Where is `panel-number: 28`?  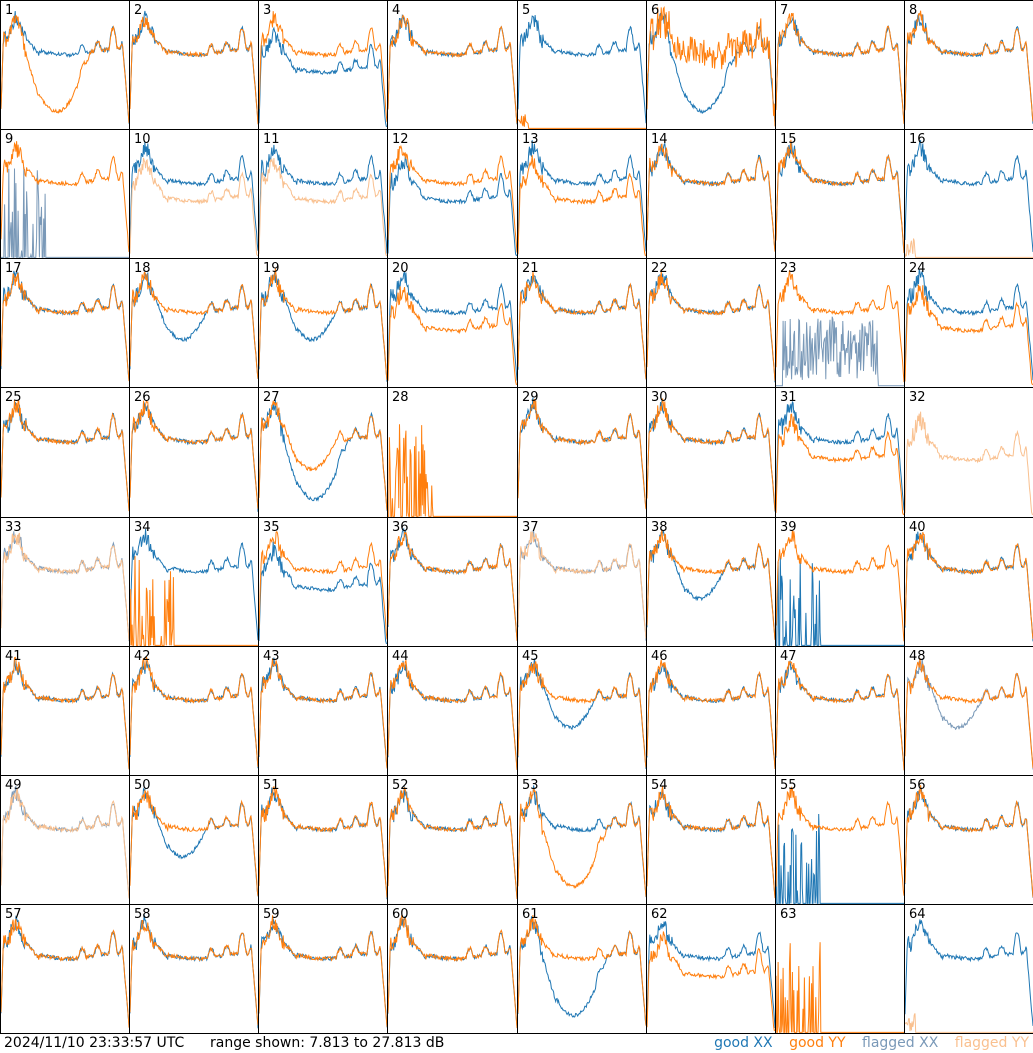 panel-number: 28 is located at coordinates (400, 397).